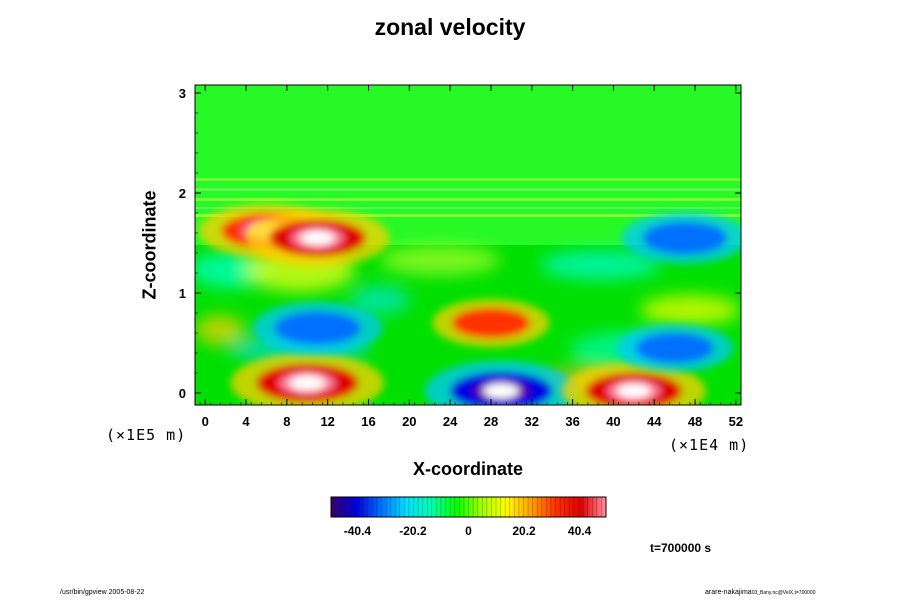 Image resolution: width=900 pixels, height=600 pixels. What do you see at coordinates (182, 393) in the screenshot?
I see `y-tick-label: 0` at bounding box center [182, 393].